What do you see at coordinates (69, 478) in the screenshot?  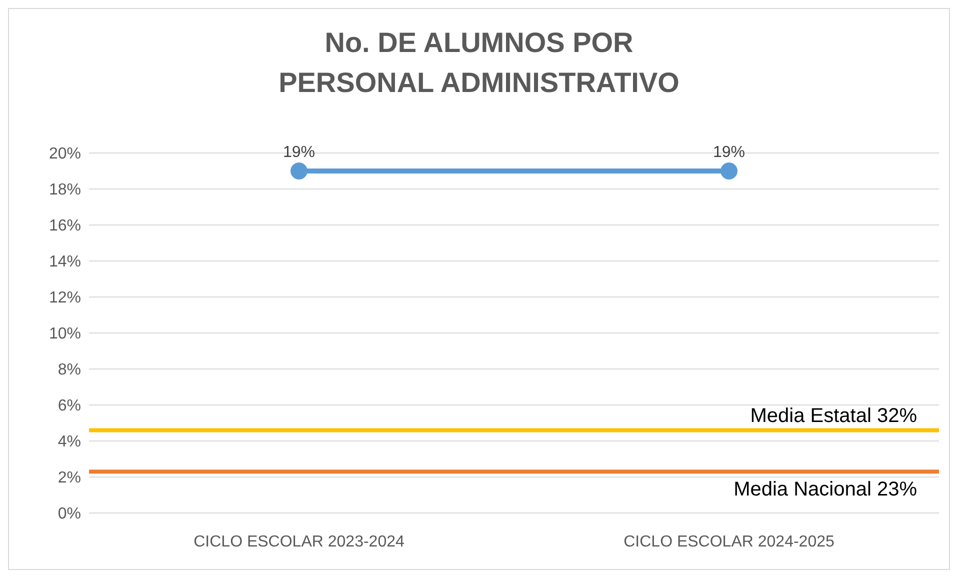 I see `y-tick-label: 2%` at bounding box center [69, 478].